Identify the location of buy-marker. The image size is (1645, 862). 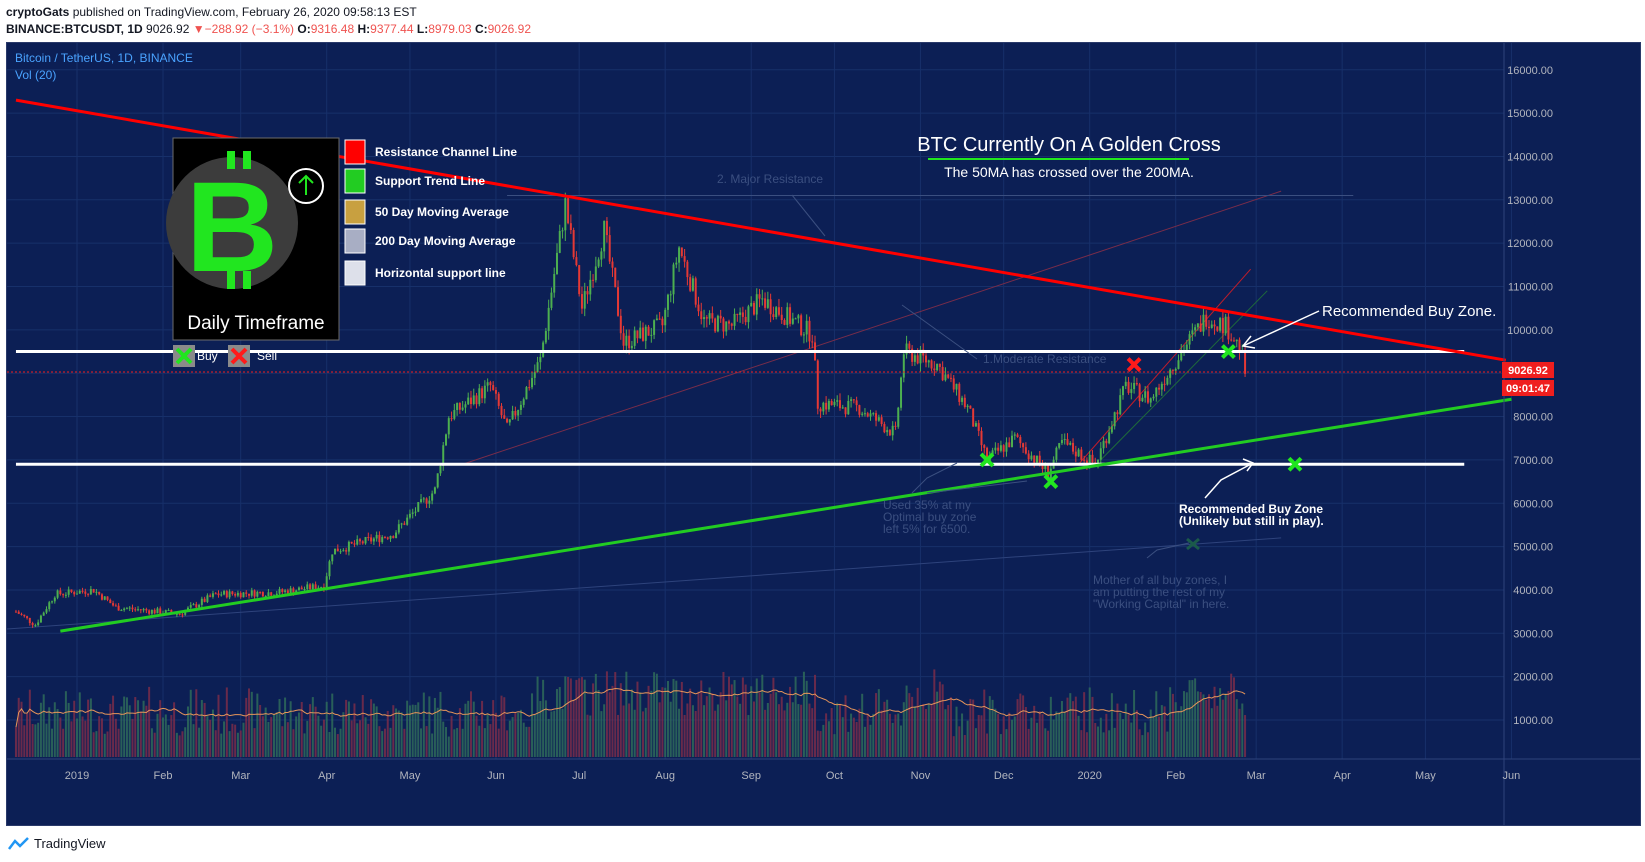
(987, 460).